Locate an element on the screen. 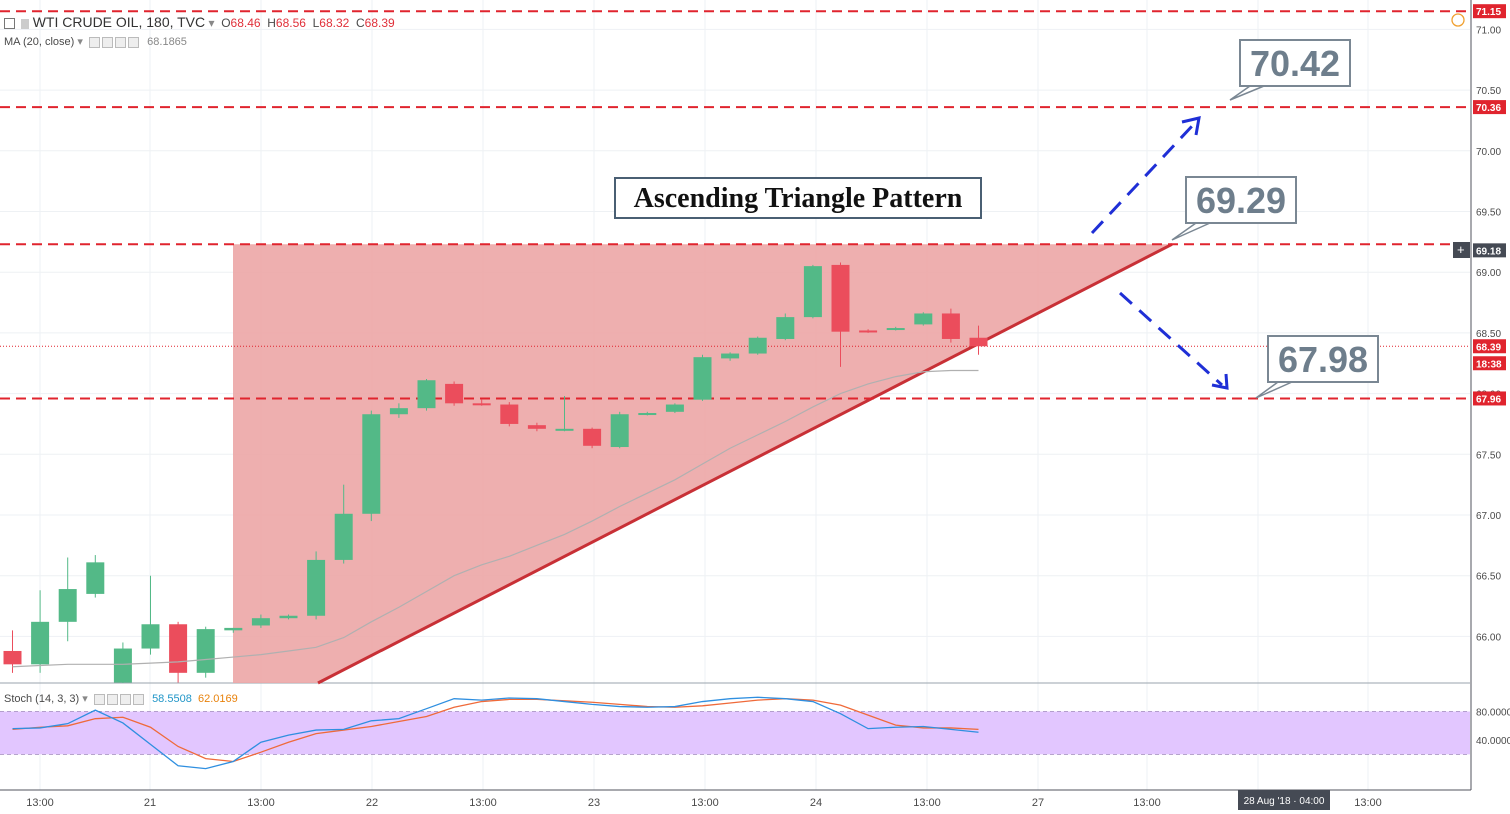  pattern-title: Ascending Triangle Pattern is located at coordinates (798, 198).